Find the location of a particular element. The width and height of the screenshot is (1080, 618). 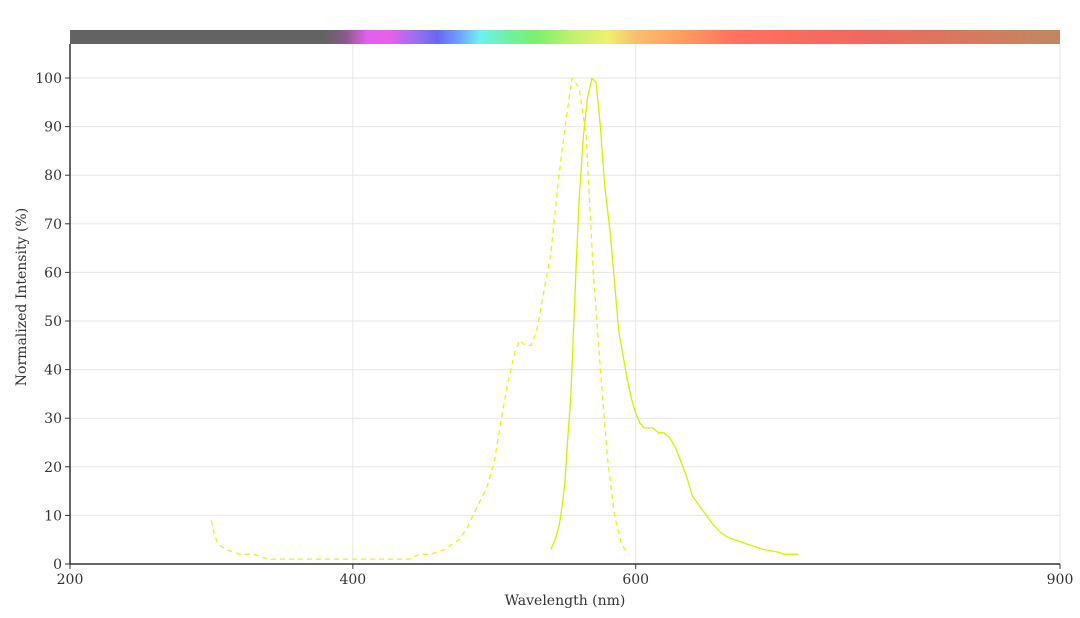

y-tick-label: 90 is located at coordinates (53, 128).